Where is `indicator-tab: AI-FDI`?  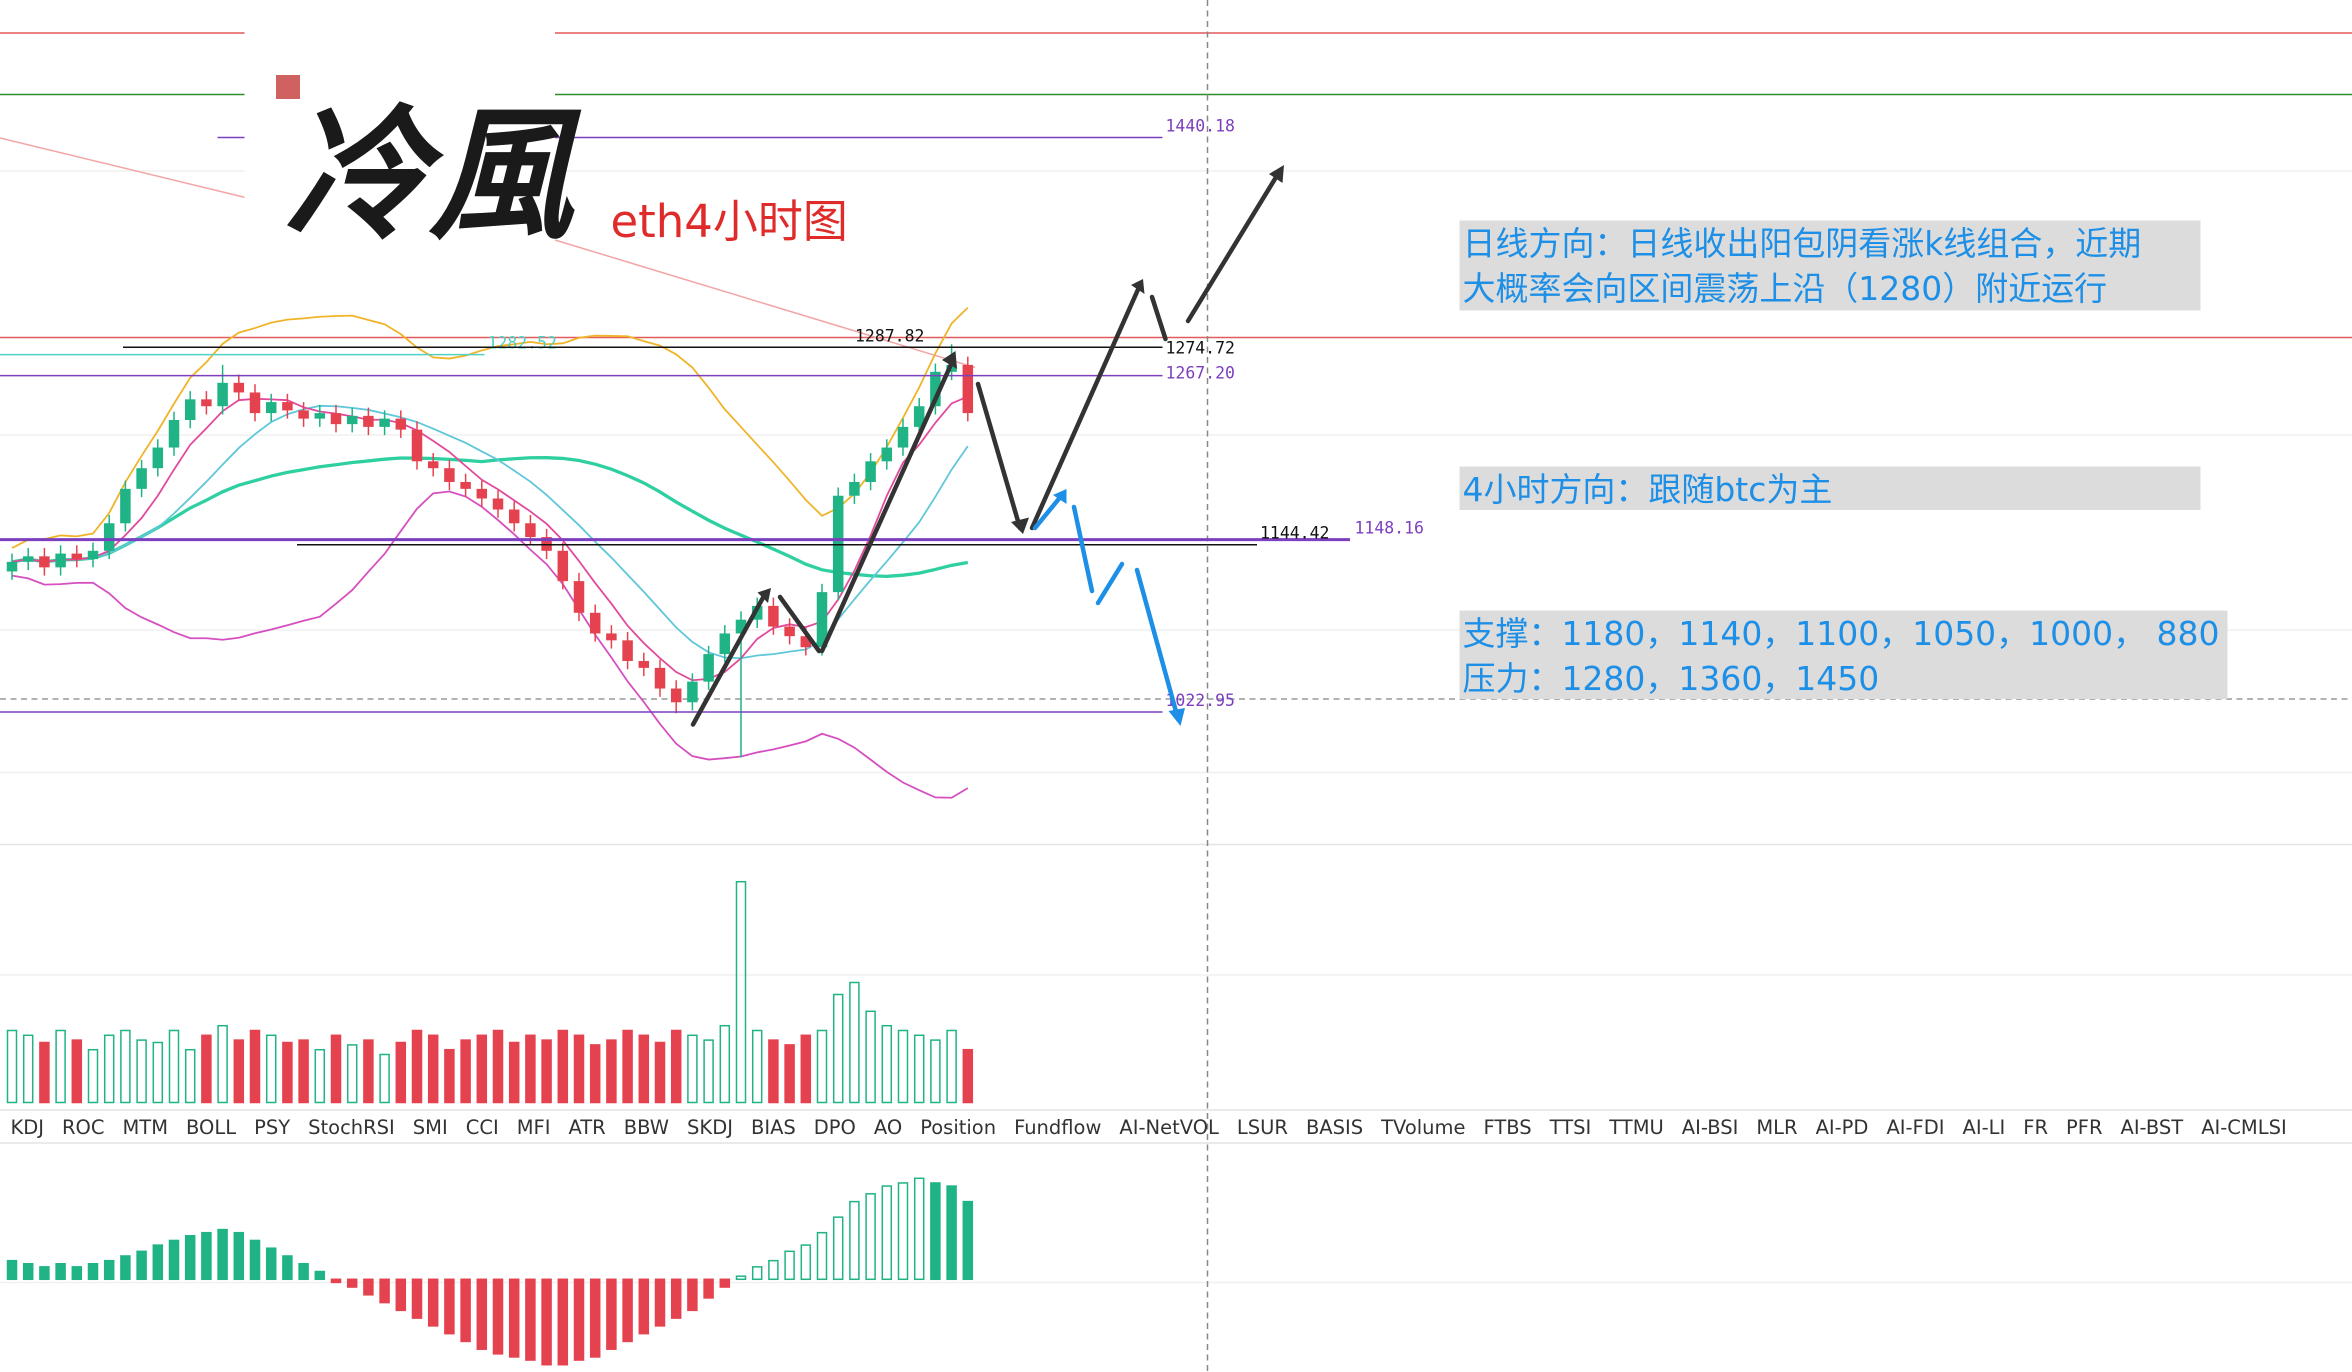 indicator-tab: AI-FDI is located at coordinates (1915, 1127).